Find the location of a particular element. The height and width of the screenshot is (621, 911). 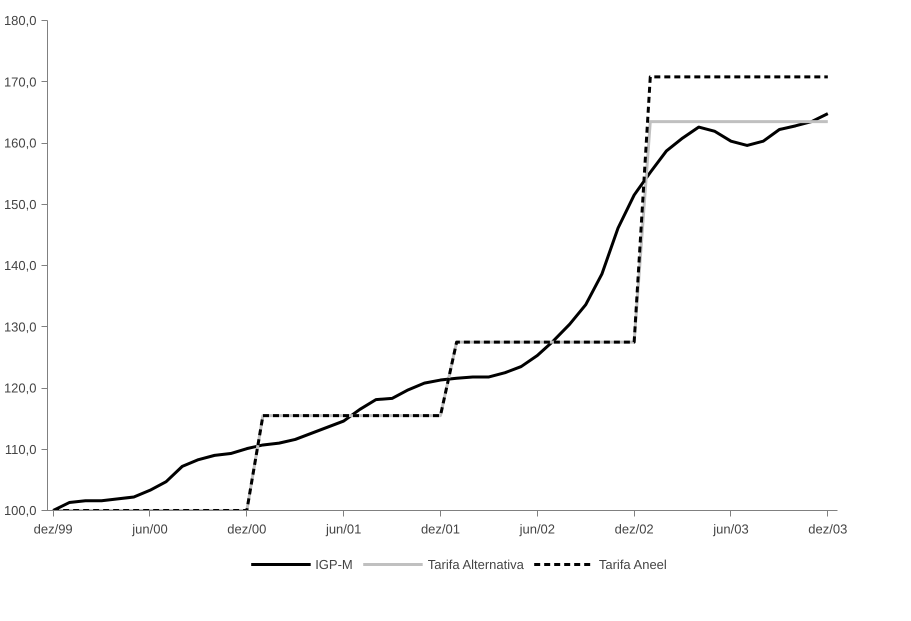

y-tick-label: 140,0 is located at coordinates (20, 265).